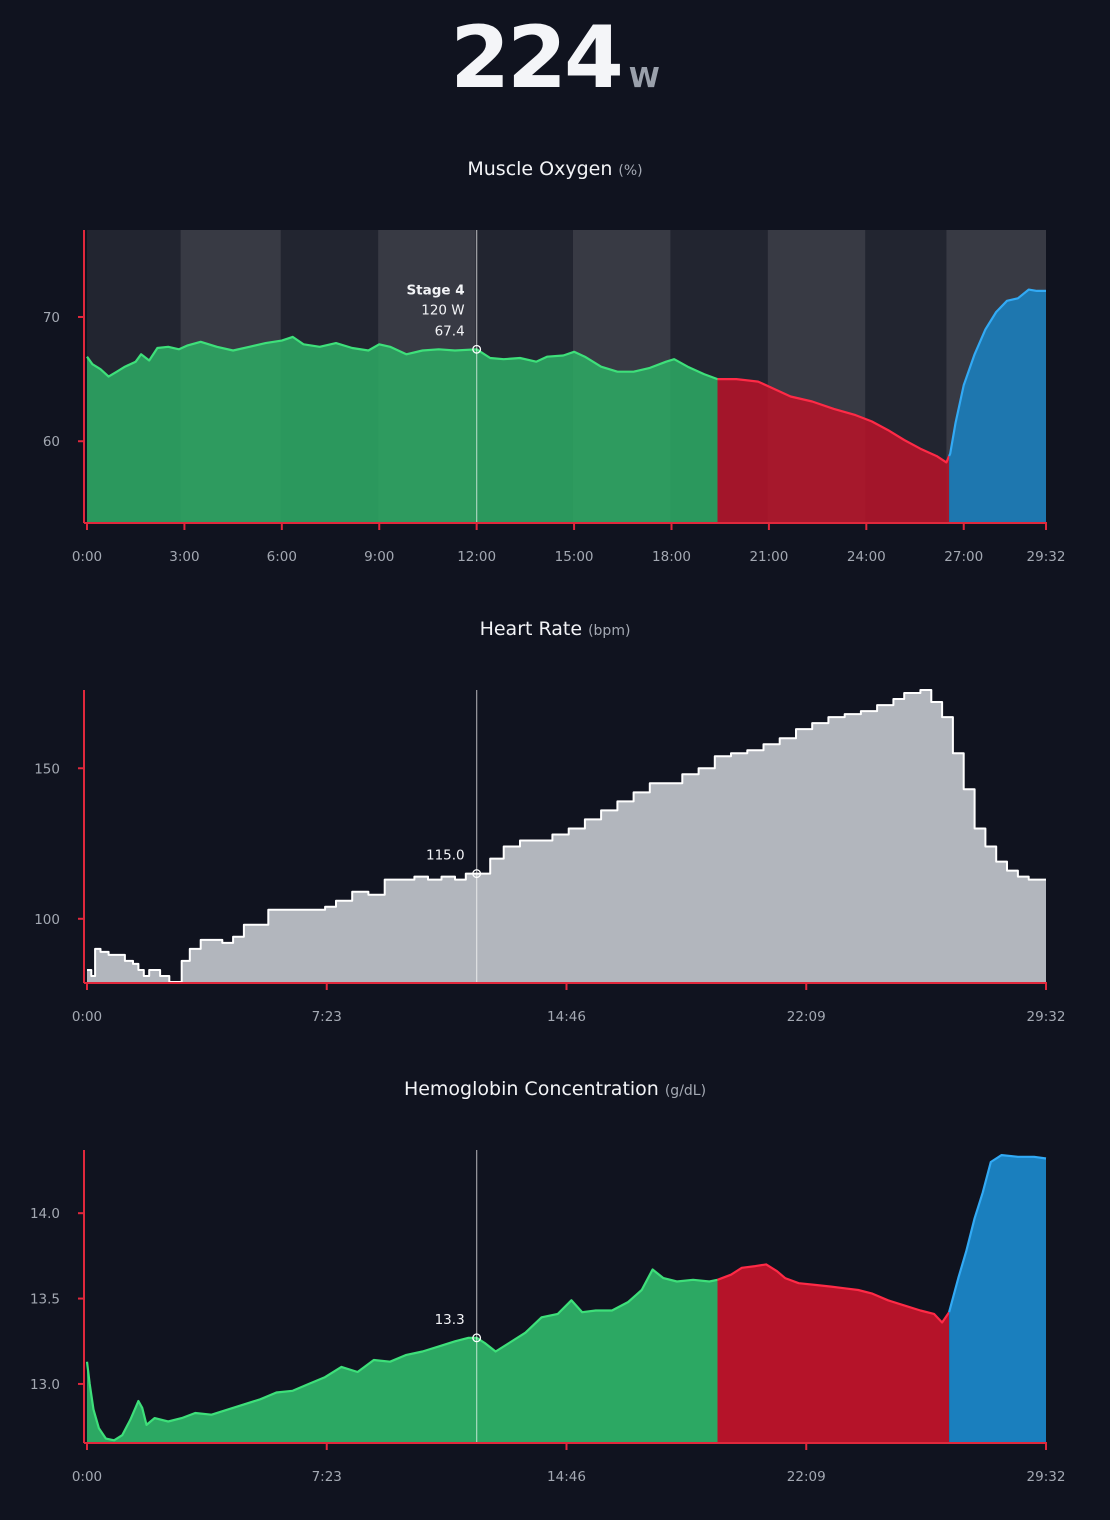  I want to click on heart-rate-title-text: Heart Rate, so click(531, 629).